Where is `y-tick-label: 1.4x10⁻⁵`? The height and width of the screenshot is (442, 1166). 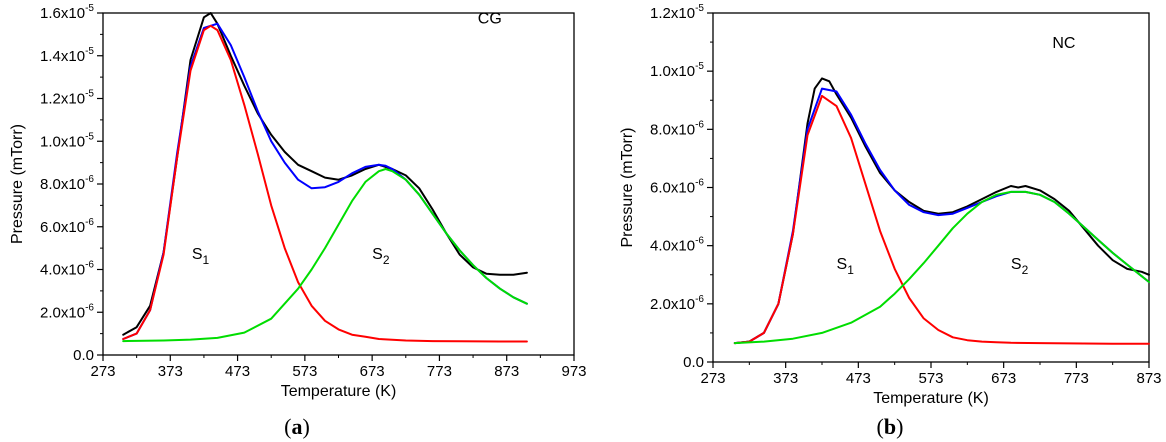
y-tick-label: 1.4x10⁻⁵ is located at coordinates (67, 55).